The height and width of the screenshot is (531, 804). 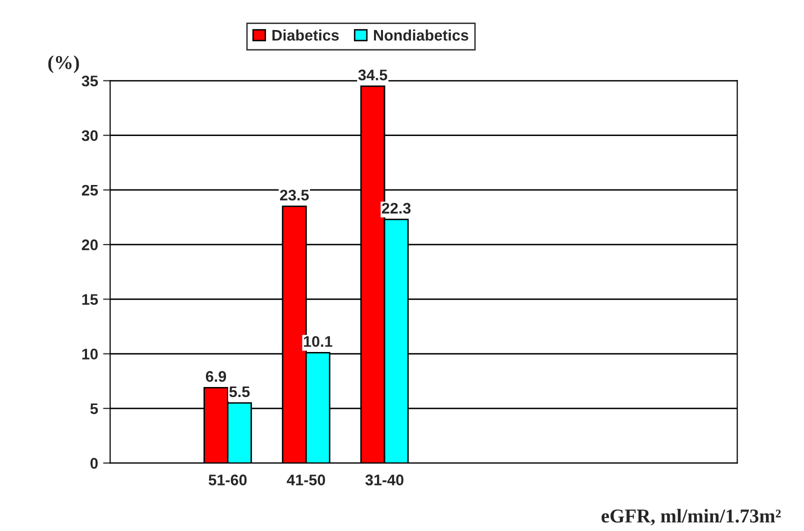 What do you see at coordinates (318, 341) in the screenshot?
I see `data-label: 10.1` at bounding box center [318, 341].